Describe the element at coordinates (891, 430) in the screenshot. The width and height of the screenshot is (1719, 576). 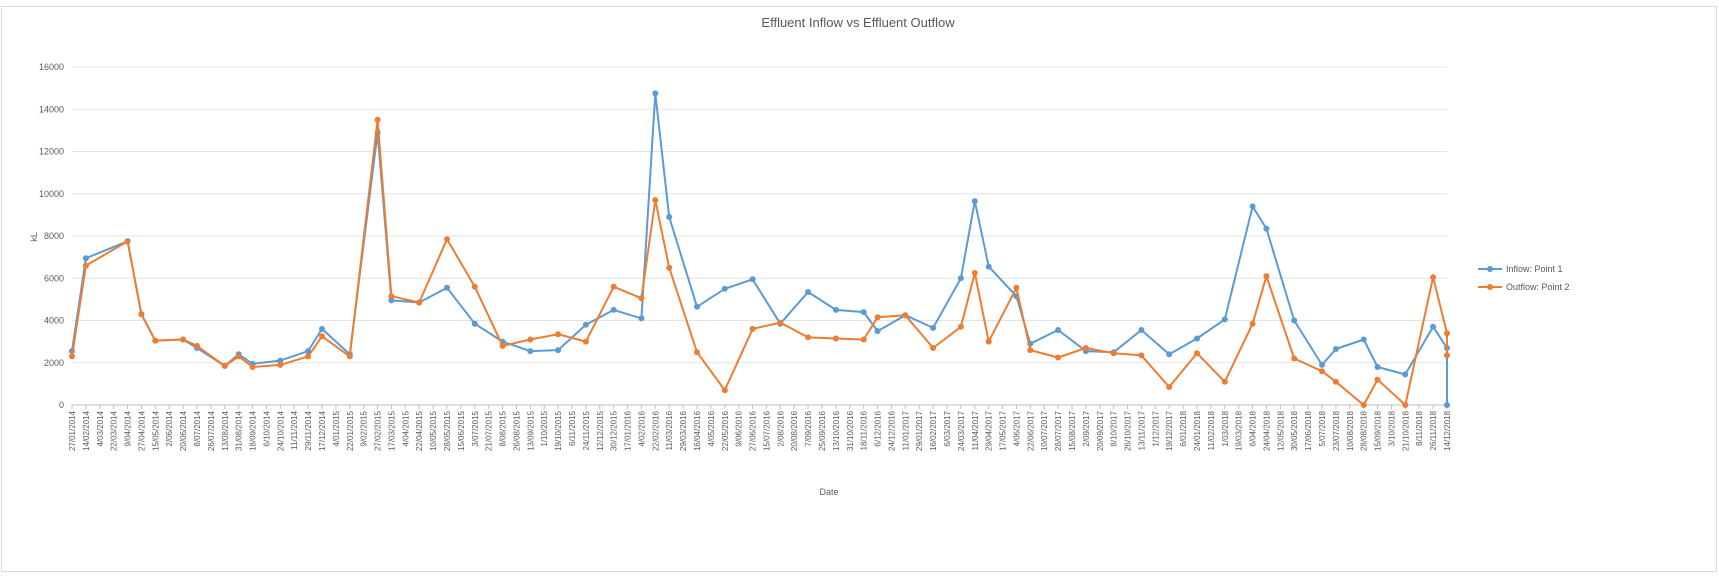
I see `x-tick-label: 24/12/2016` at that location.